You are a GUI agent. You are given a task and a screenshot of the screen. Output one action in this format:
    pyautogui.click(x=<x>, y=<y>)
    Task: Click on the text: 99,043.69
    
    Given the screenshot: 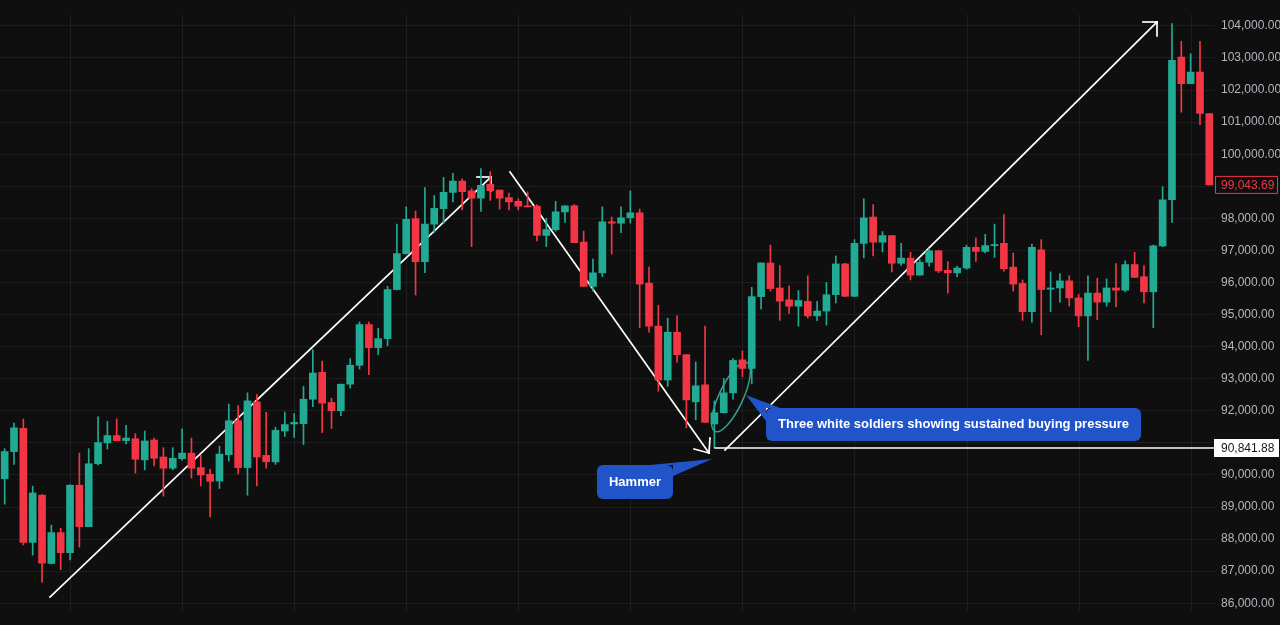 What is the action you would take?
    pyautogui.click(x=1248, y=184)
    